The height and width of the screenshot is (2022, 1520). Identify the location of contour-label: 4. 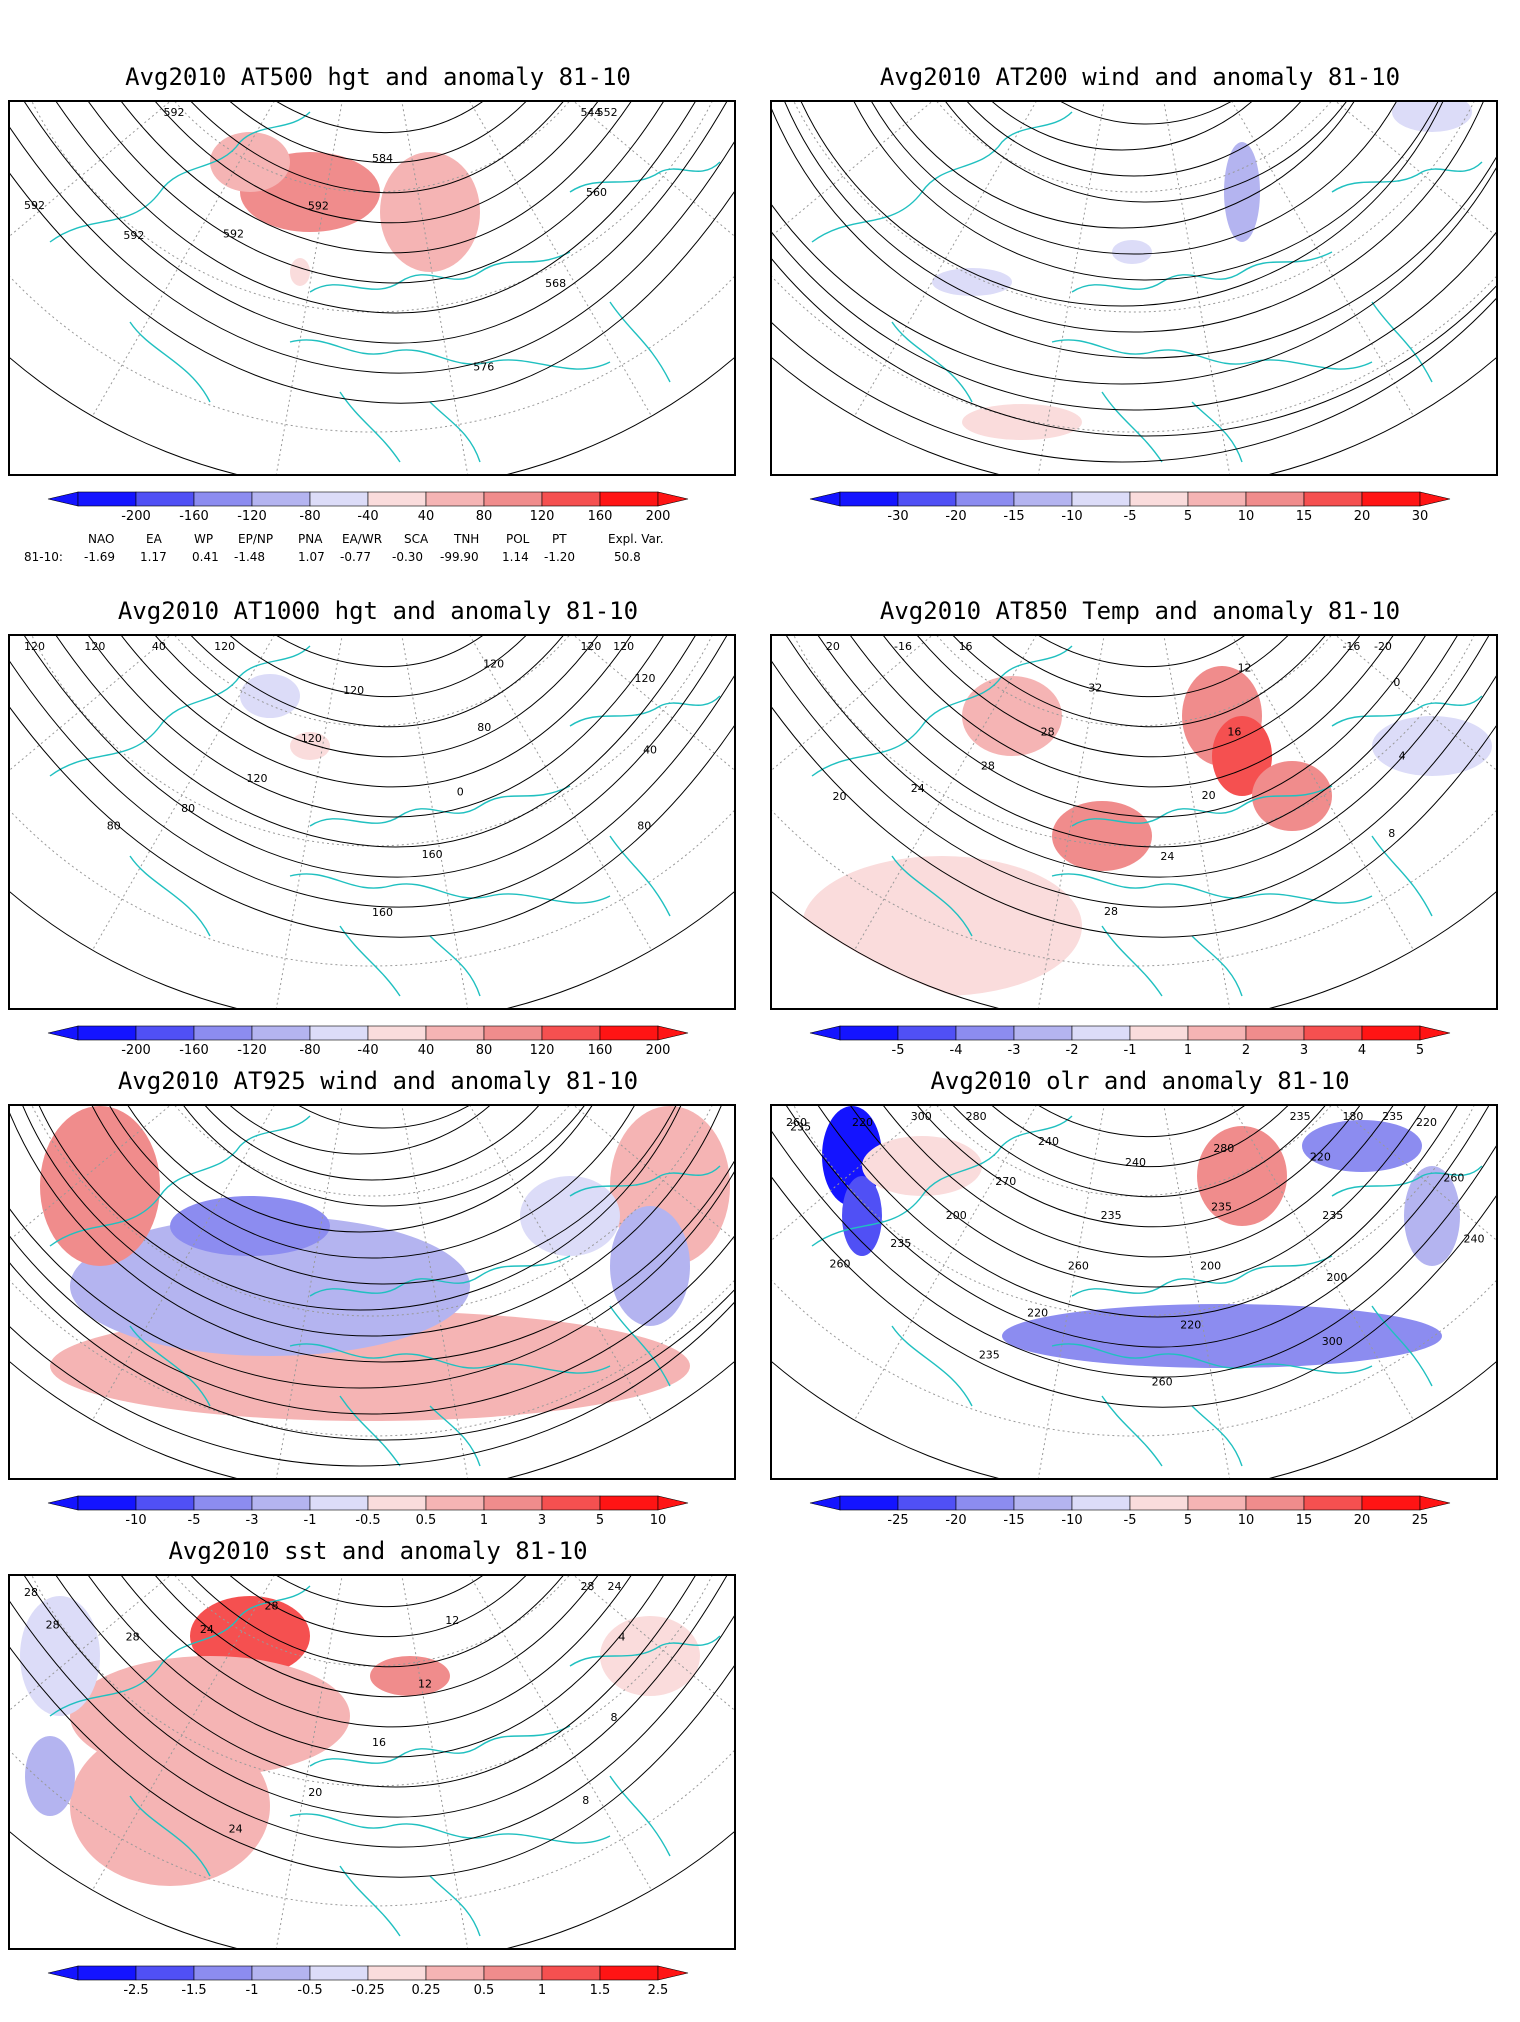
(1402, 755).